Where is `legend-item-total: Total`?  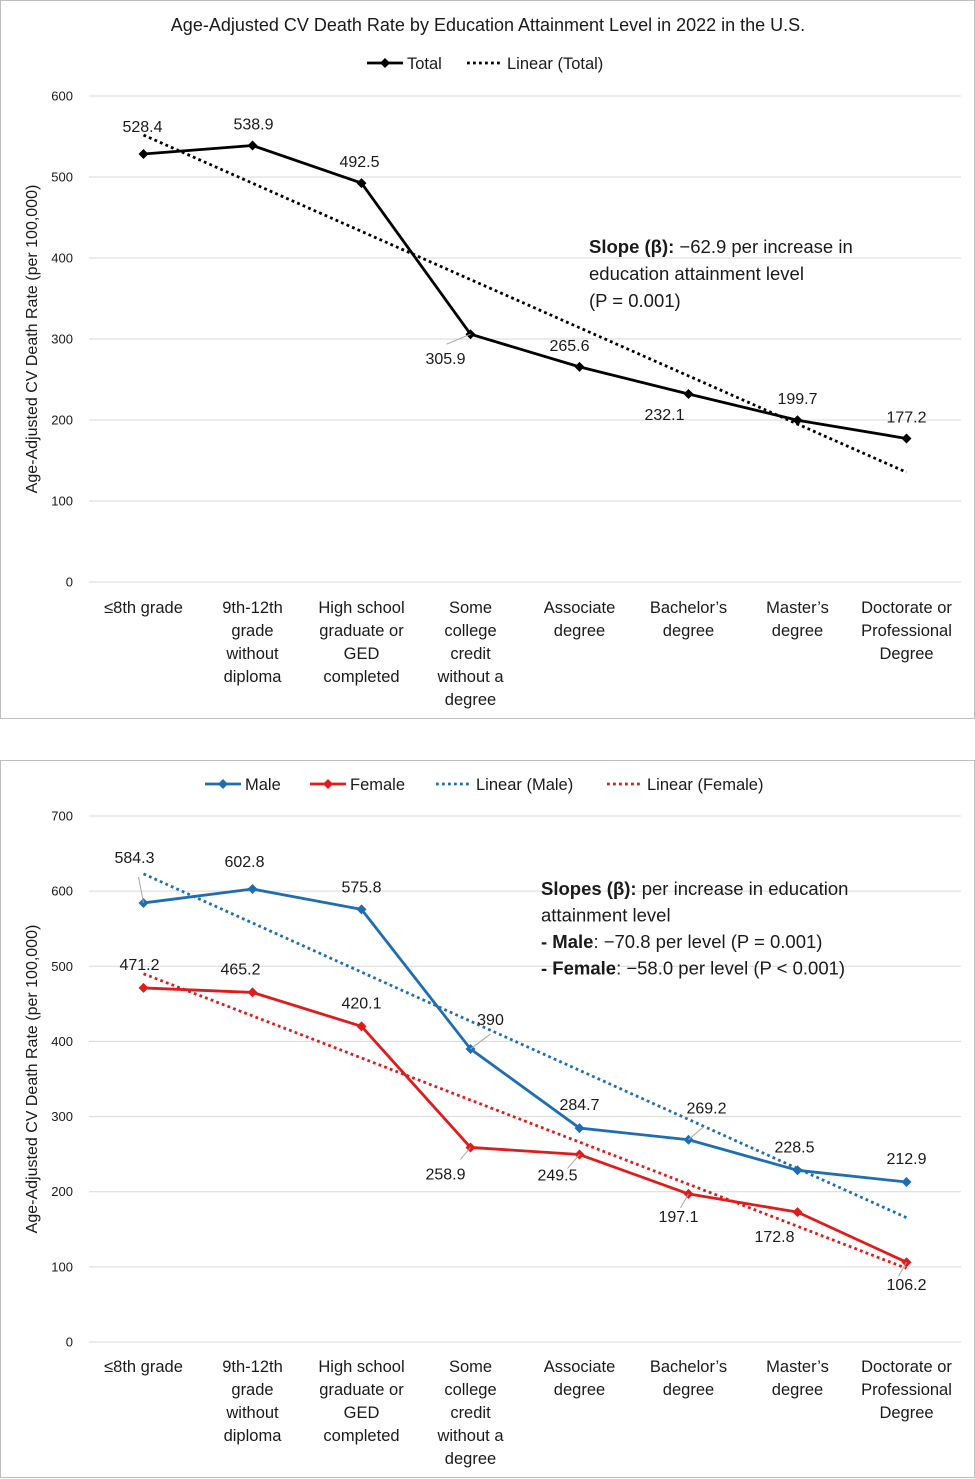 legend-item-total: Total is located at coordinates (404, 64).